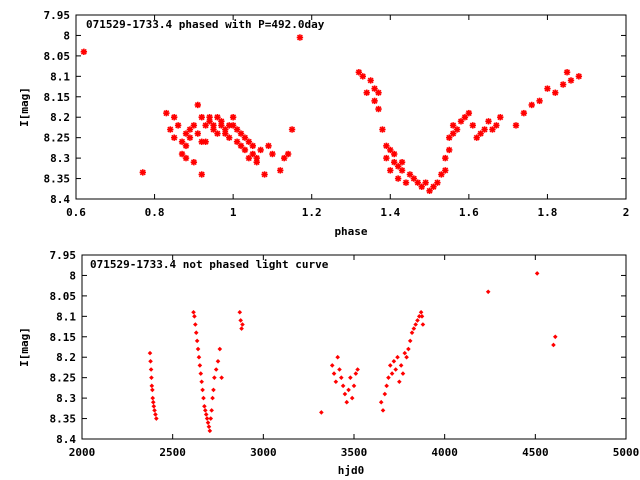  Describe the element at coordinates (66, 357) in the screenshot. I see `y-tick-label: 8.2` at that location.